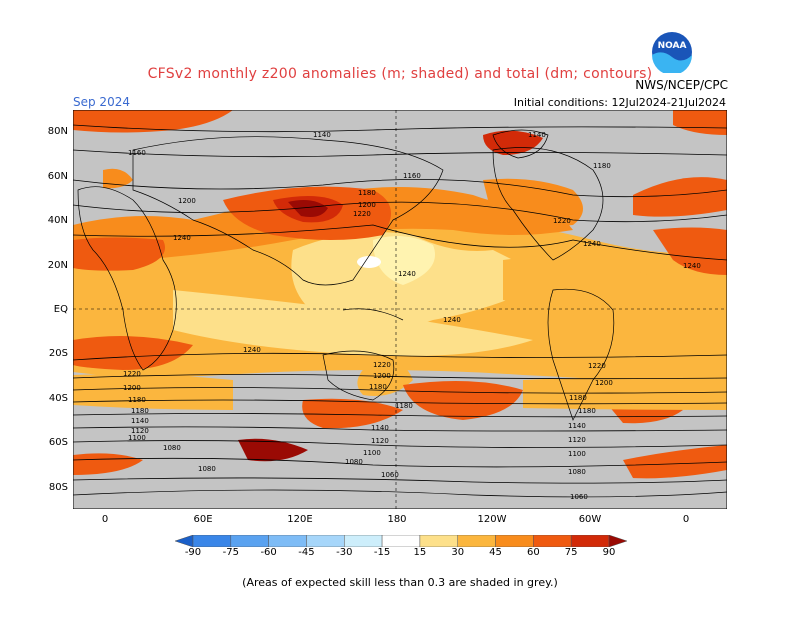  I want to click on colorbar, so click(401, 541).